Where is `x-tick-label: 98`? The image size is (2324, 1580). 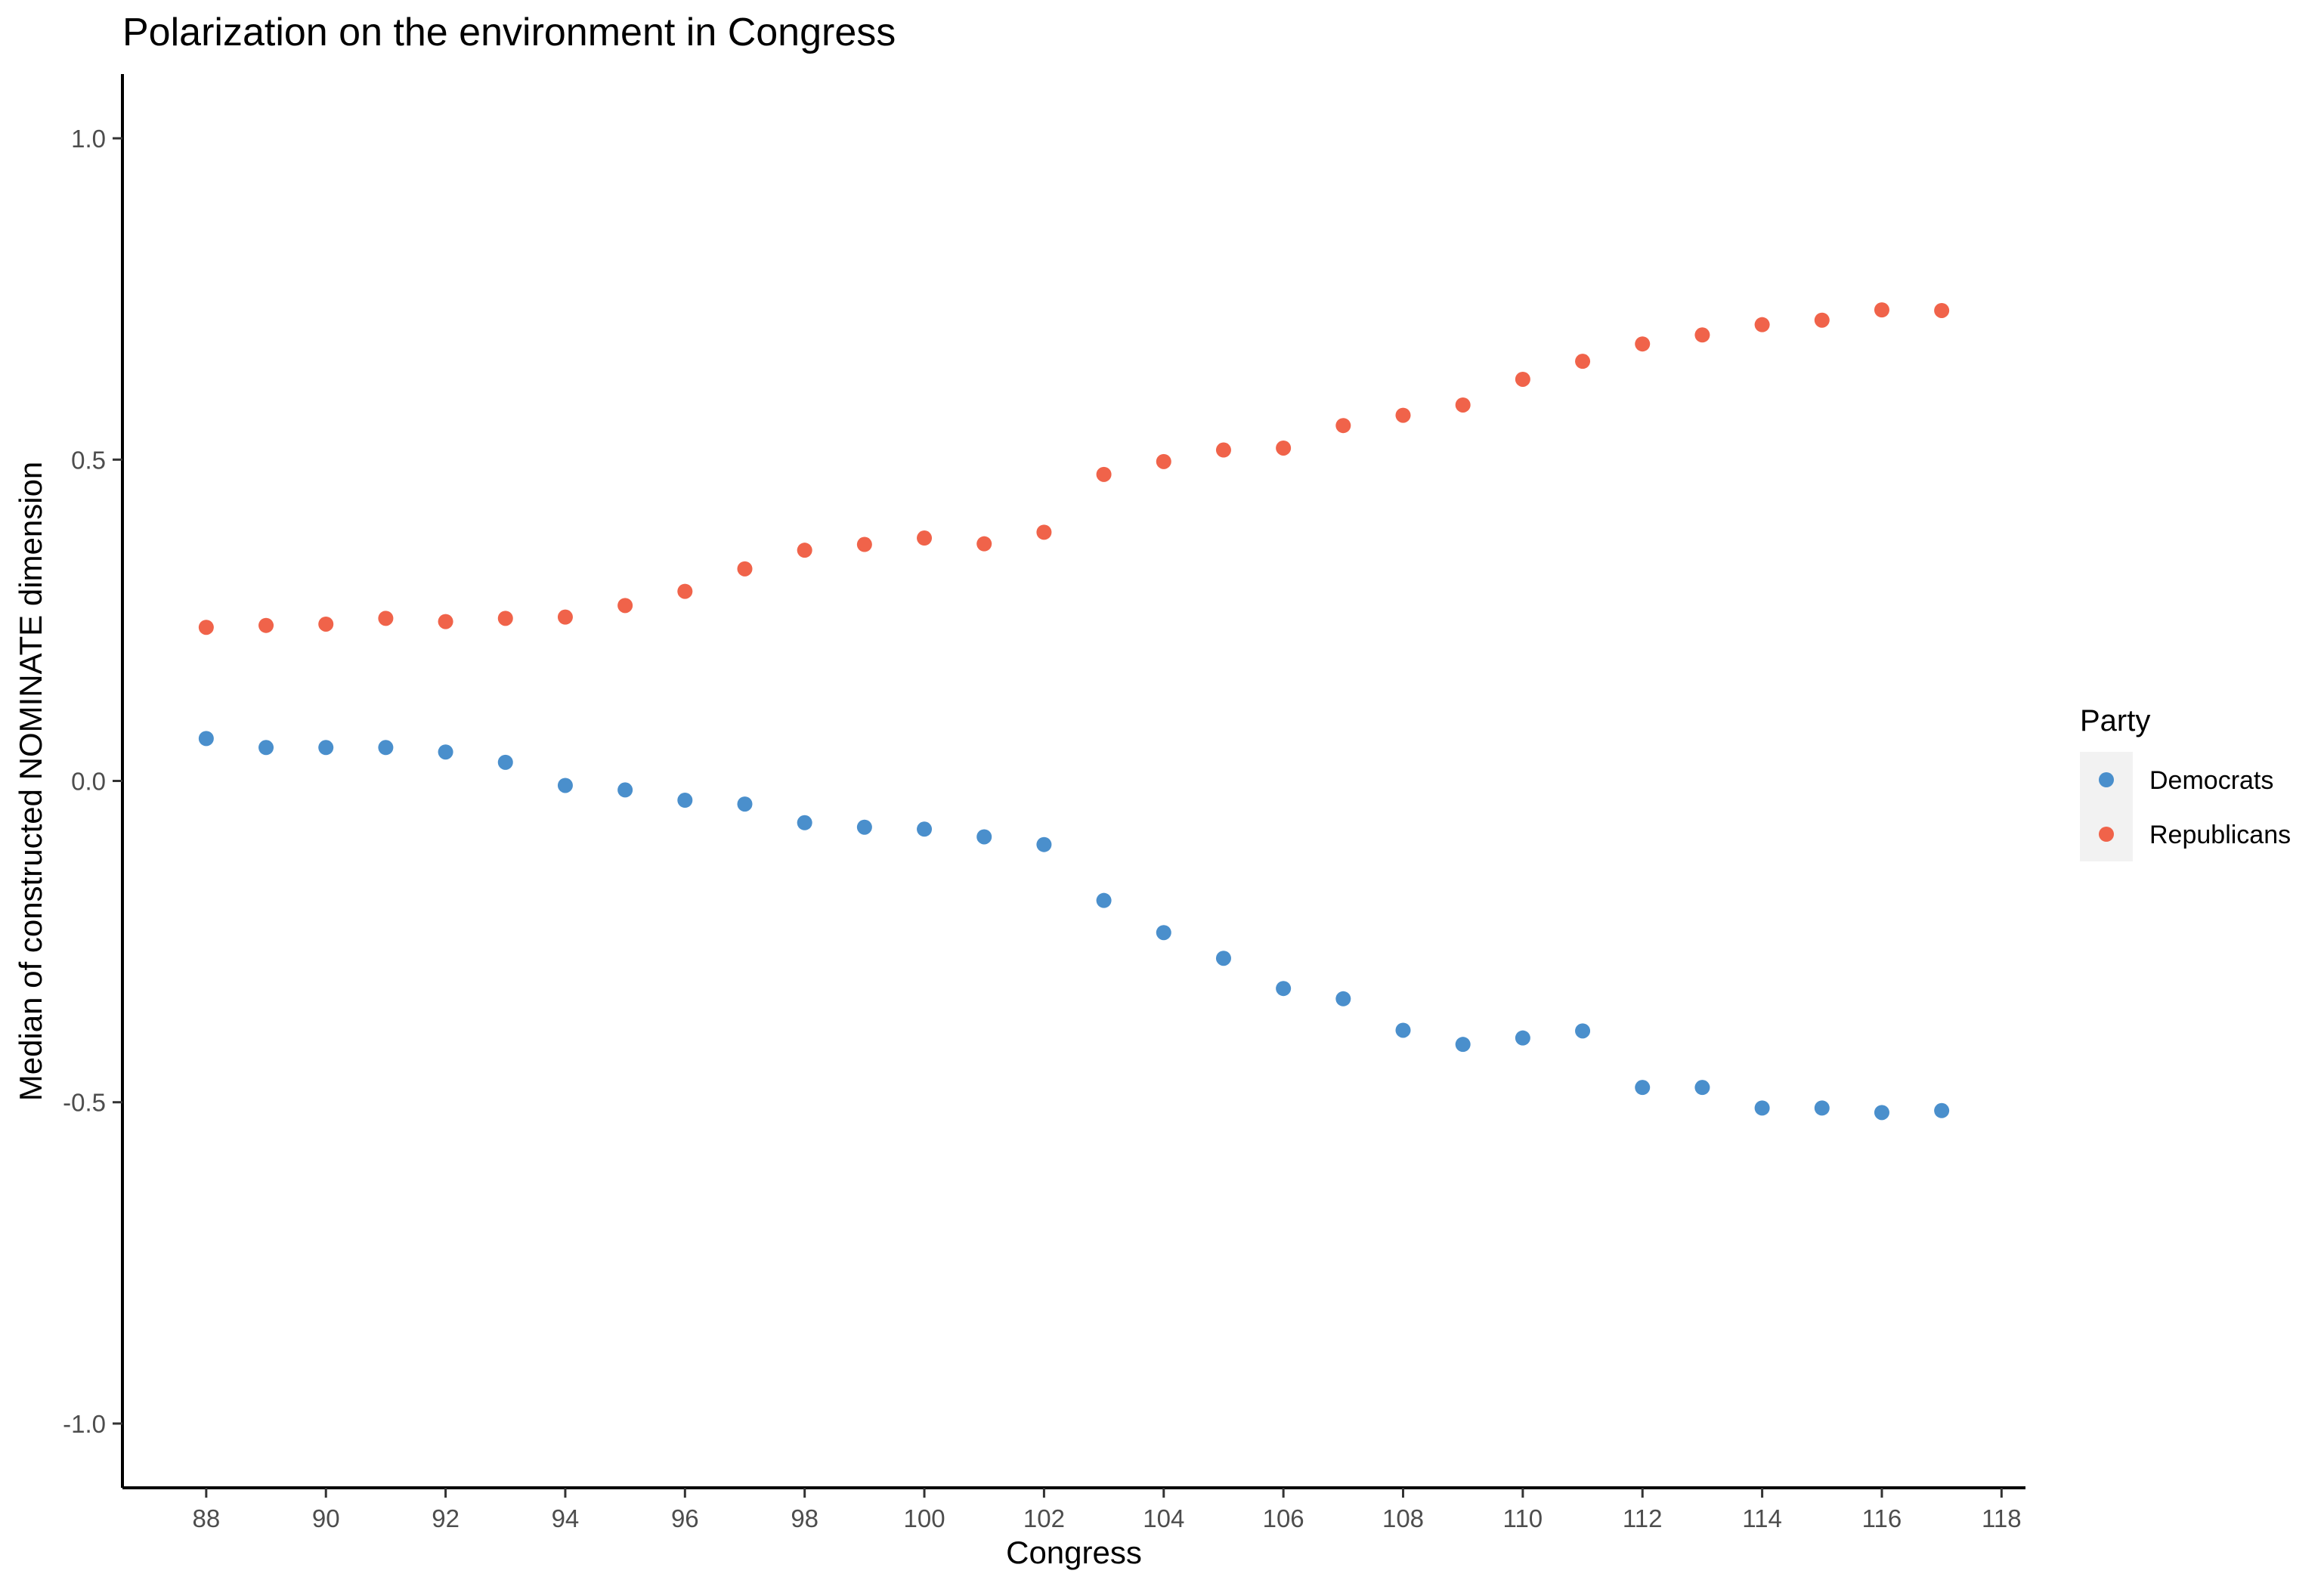
x-tick-label: 98 is located at coordinates (805, 1518).